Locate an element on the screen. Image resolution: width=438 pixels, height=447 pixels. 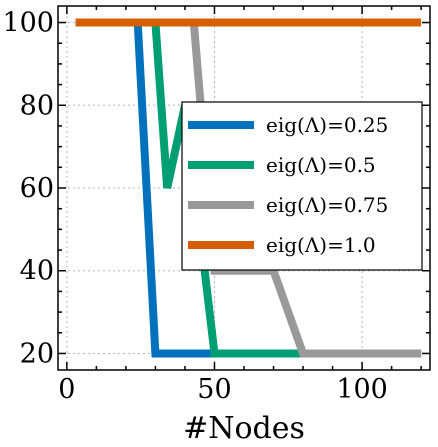
x-axis-label: #Nodes is located at coordinates (244, 428).